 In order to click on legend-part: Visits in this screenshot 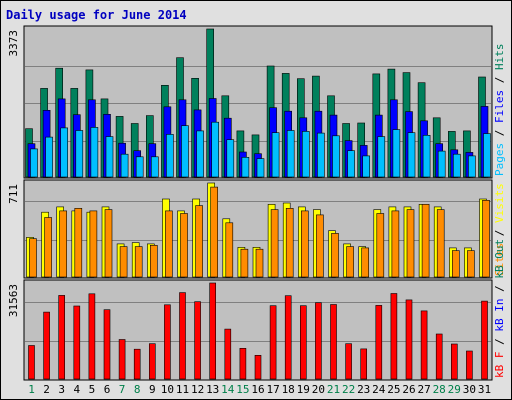, I will do `click(499, 203)`.